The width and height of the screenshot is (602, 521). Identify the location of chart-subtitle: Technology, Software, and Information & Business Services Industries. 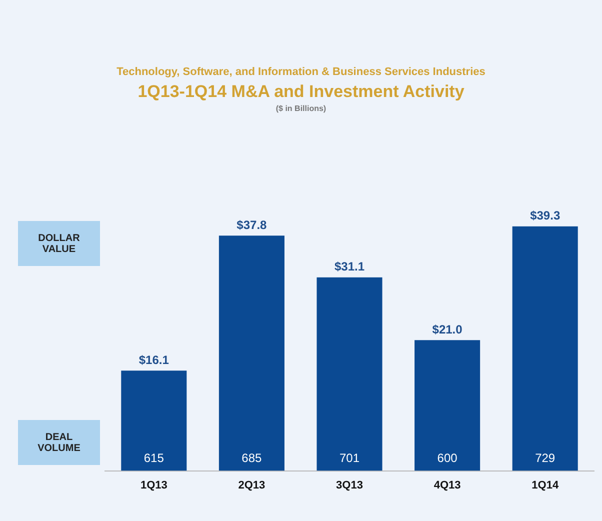
(301, 72).